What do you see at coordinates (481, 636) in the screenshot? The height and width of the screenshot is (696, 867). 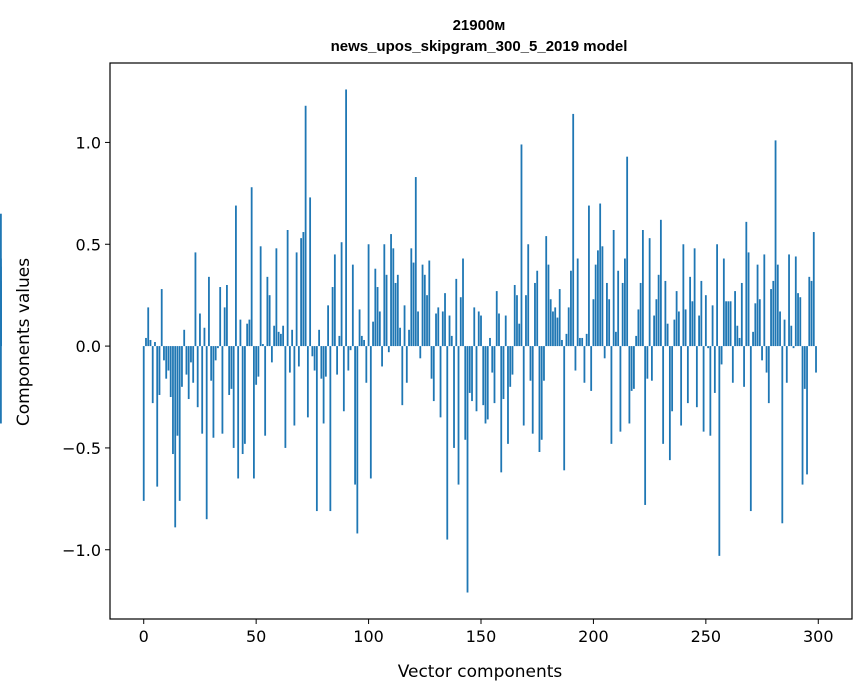 I see `x-tick-label: 150` at bounding box center [481, 636].